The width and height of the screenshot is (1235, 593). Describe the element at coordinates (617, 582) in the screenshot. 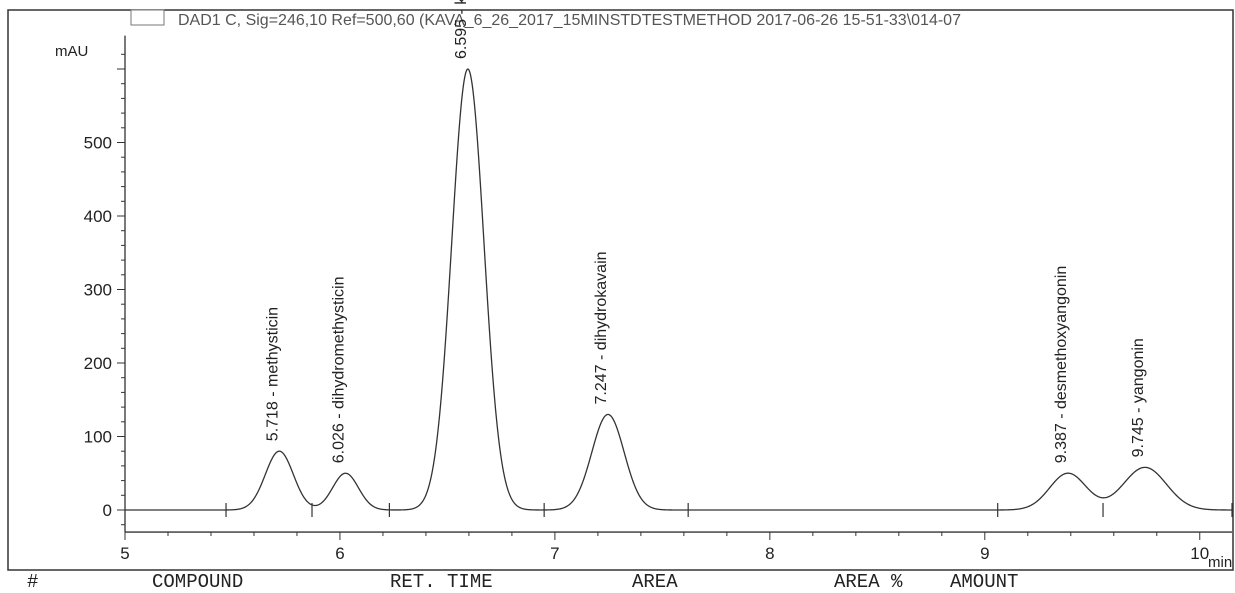

I see `results-table-header: # COMPOUND RET. TIME AREA AREA % AMOUNT` at that location.